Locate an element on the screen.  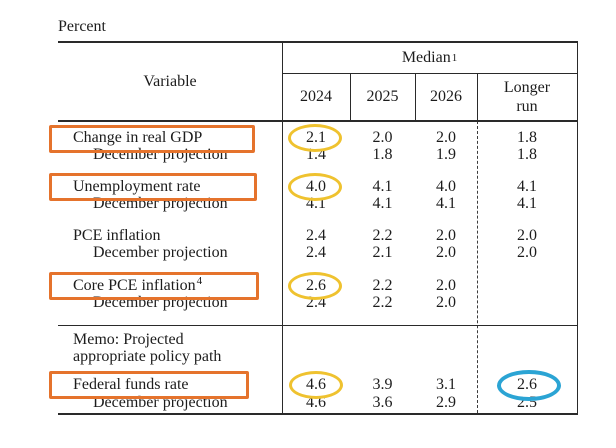
memo-row-line2: appropriate policy path is located at coordinates (317, 356).